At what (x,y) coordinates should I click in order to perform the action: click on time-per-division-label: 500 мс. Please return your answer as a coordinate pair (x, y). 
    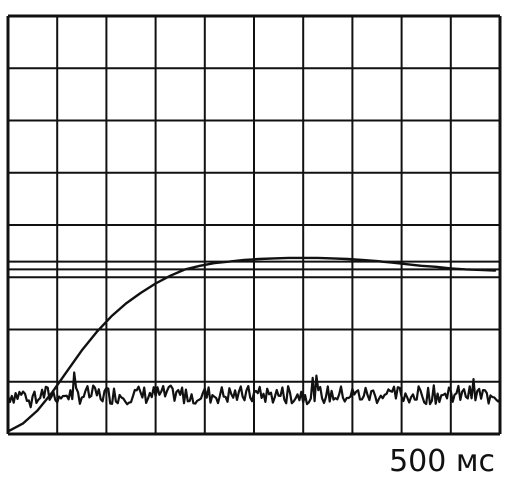
    Looking at the image, I should click on (442, 461).